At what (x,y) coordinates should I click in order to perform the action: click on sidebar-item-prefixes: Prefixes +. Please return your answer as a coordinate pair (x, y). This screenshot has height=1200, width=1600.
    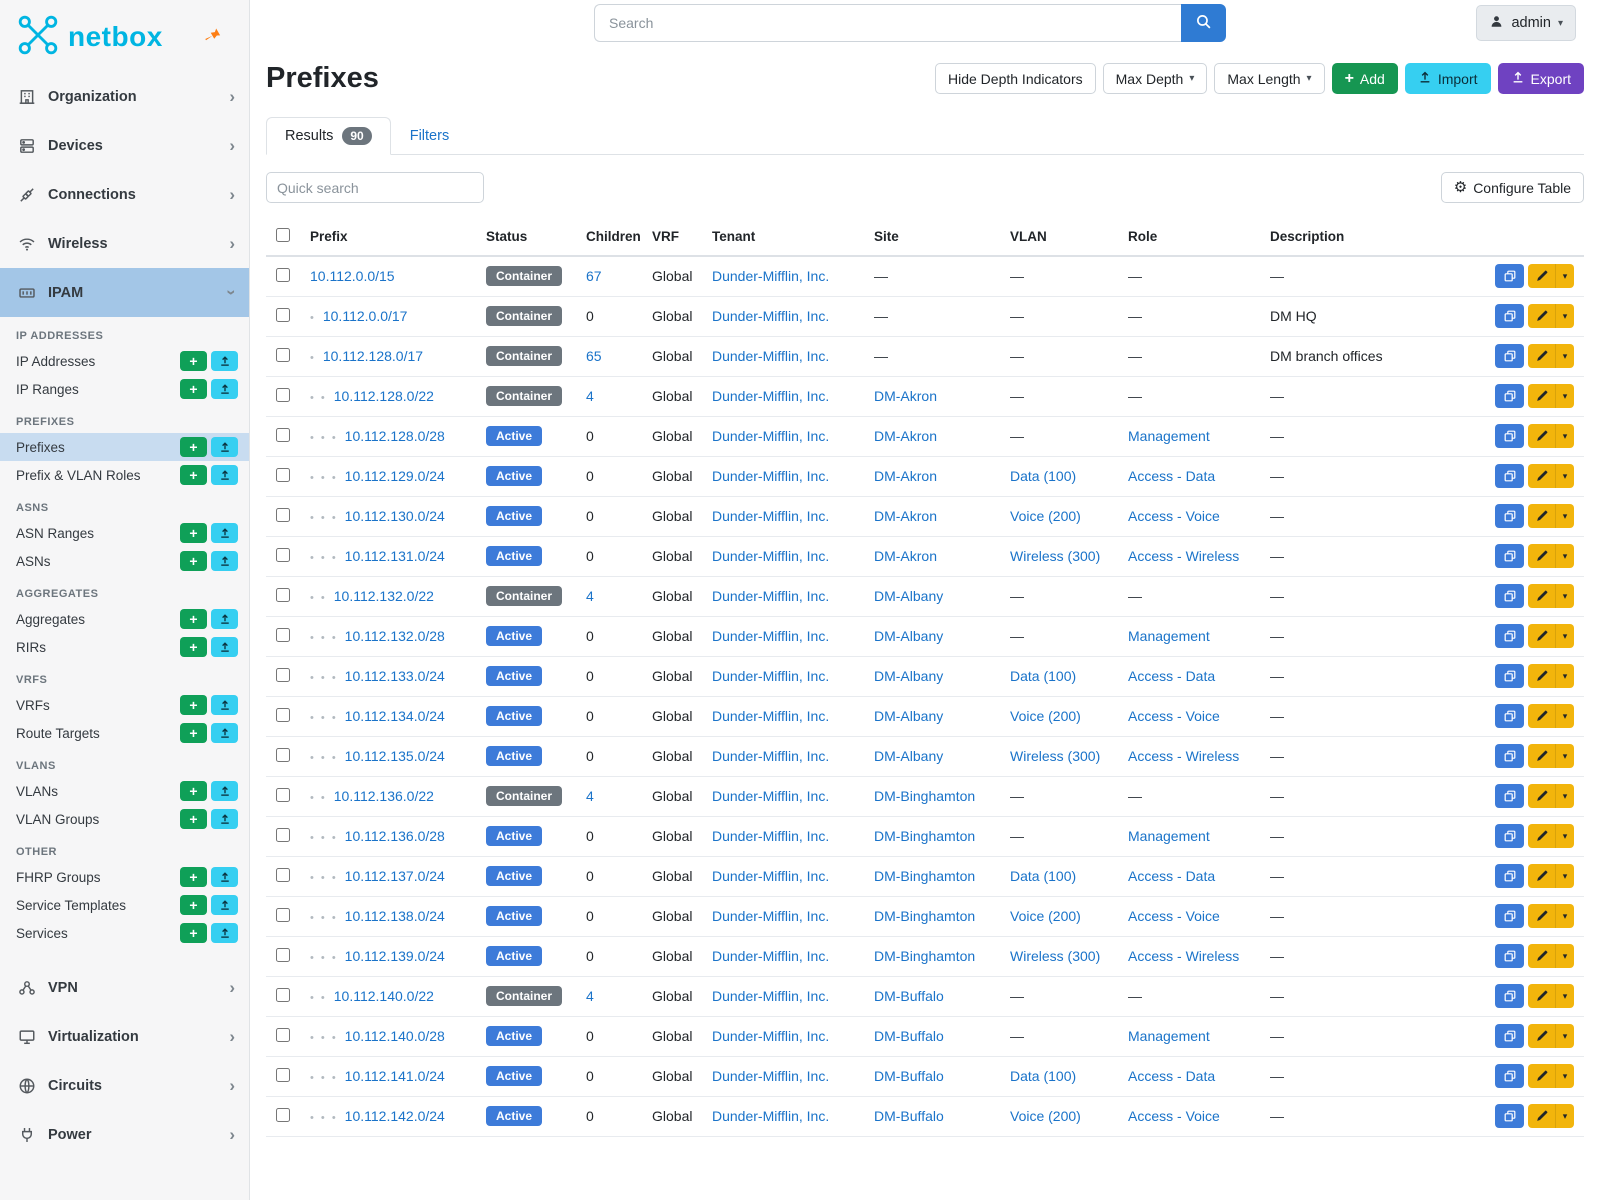
    Looking at the image, I should click on (124, 447).